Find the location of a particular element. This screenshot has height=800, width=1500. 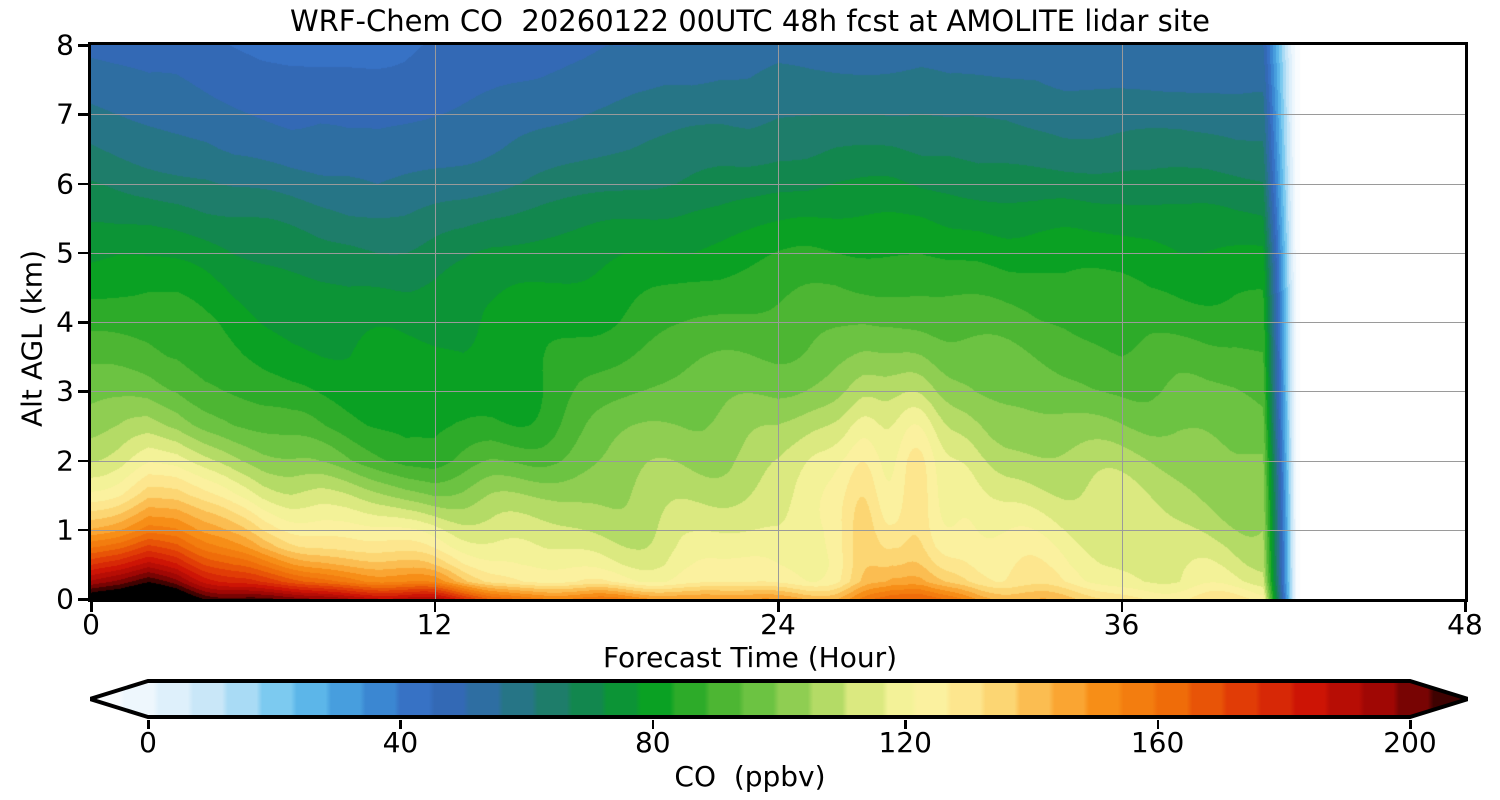

y-tick-label: 2 is located at coordinates (65, 460).